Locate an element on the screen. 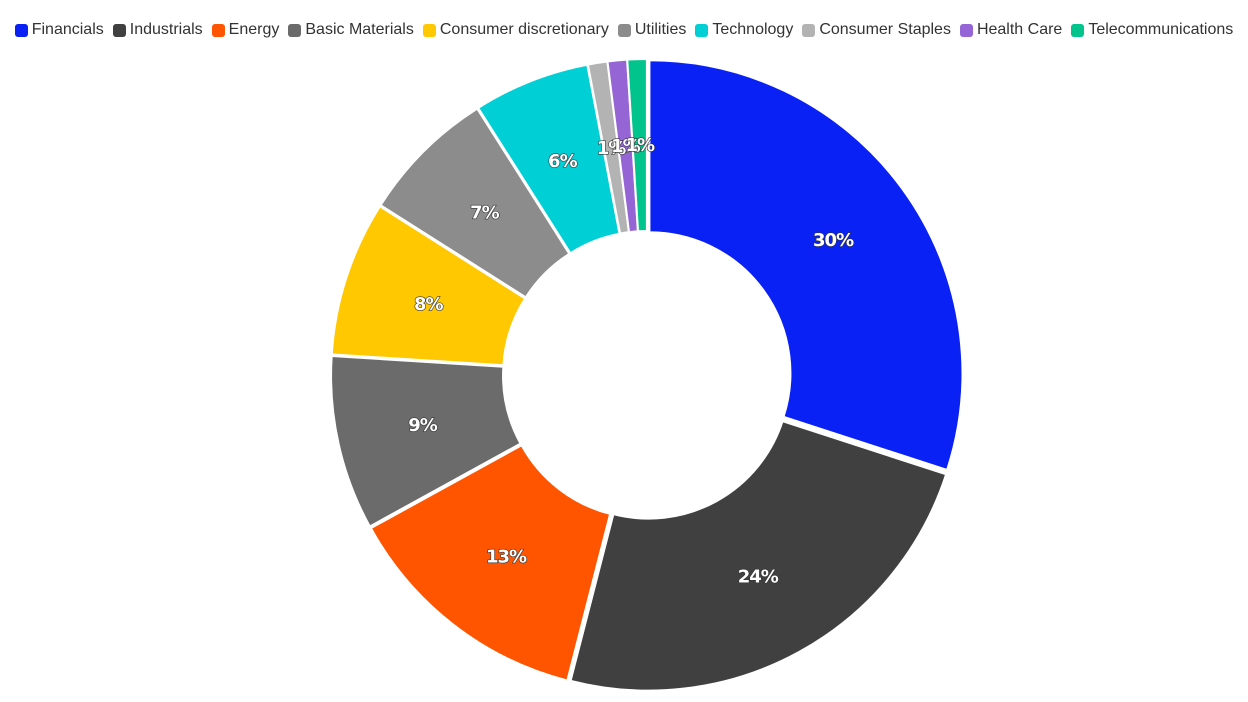 Image resolution: width=1248 pixels, height=702 pixels. slice-energy is located at coordinates (490, 563).